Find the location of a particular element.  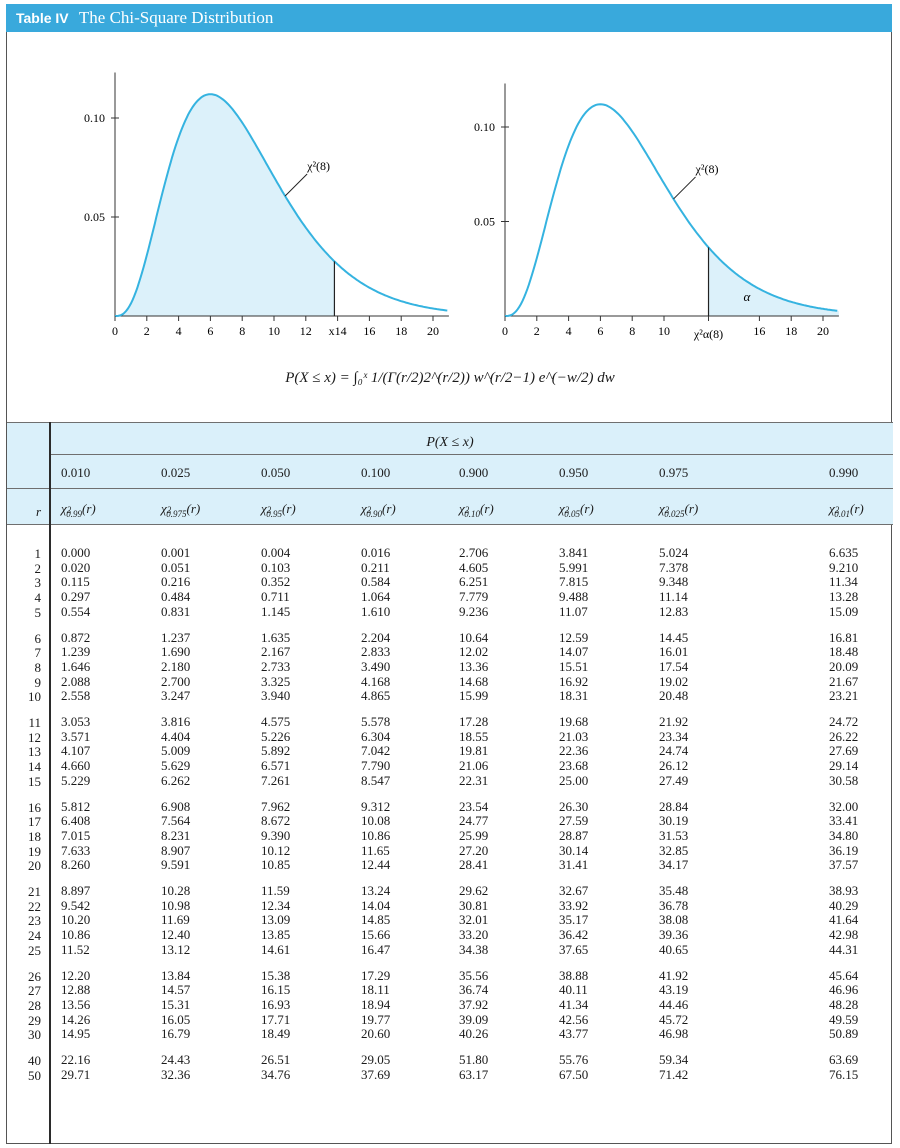

table-cell: 36.42 is located at coordinates (574, 935).